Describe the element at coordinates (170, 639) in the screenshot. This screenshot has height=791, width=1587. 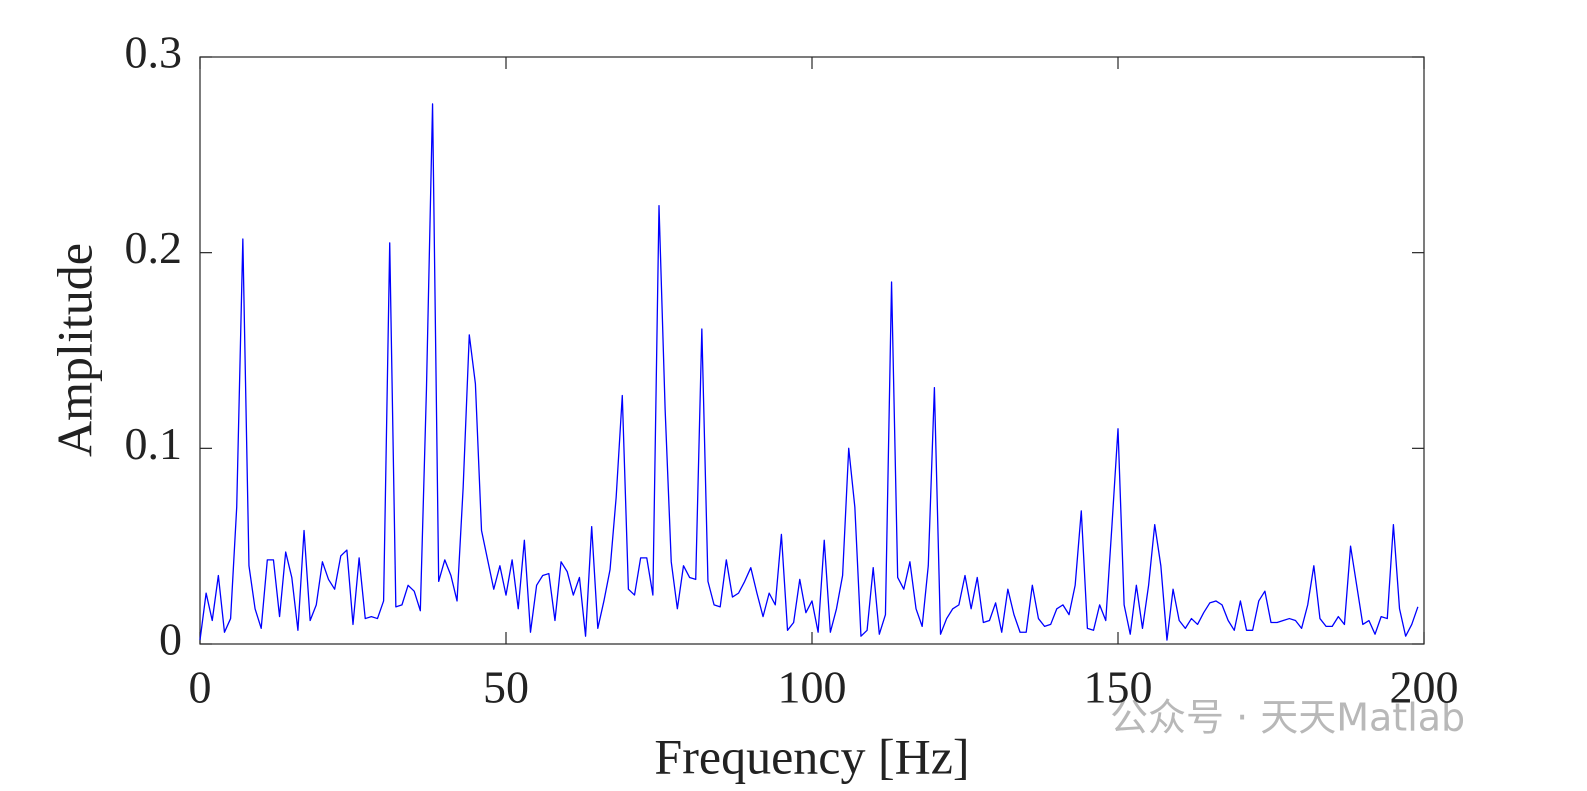
I see `y-tick-label: 0` at that location.